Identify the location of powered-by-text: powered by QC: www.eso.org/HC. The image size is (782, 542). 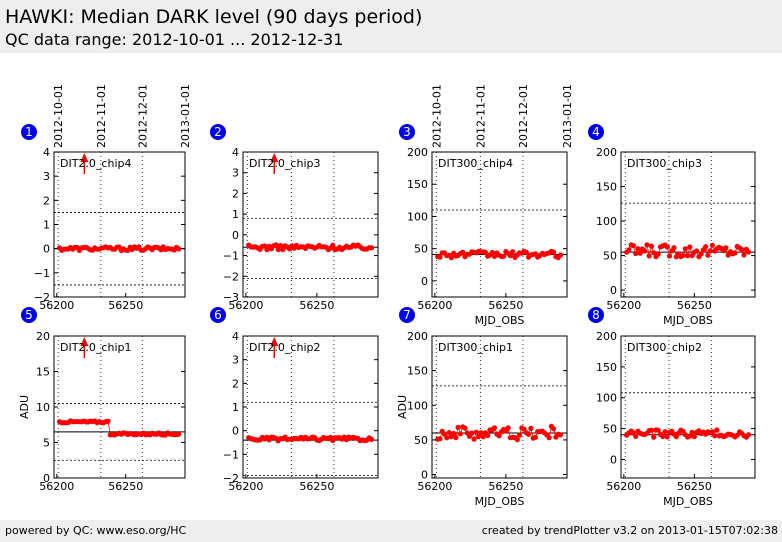
(96, 530).